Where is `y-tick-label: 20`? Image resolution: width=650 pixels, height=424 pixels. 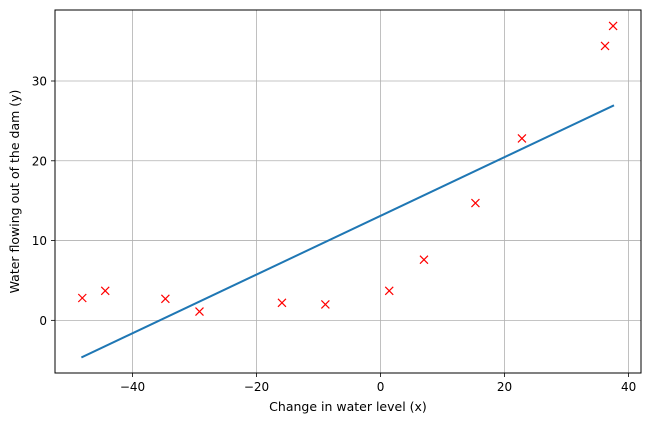 y-tick-label: 20 is located at coordinates (39, 161).